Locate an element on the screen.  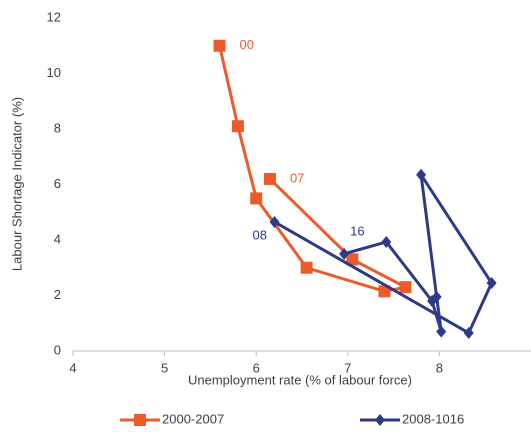
annotation: 00 is located at coordinates (247, 44).